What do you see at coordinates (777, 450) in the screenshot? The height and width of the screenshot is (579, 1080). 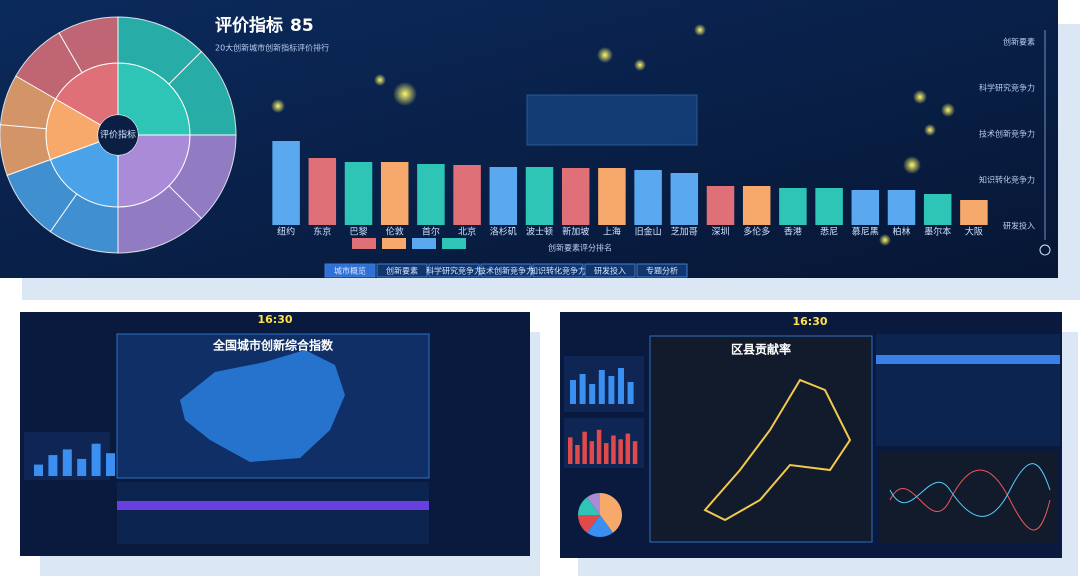 I see `district-map` at bounding box center [777, 450].